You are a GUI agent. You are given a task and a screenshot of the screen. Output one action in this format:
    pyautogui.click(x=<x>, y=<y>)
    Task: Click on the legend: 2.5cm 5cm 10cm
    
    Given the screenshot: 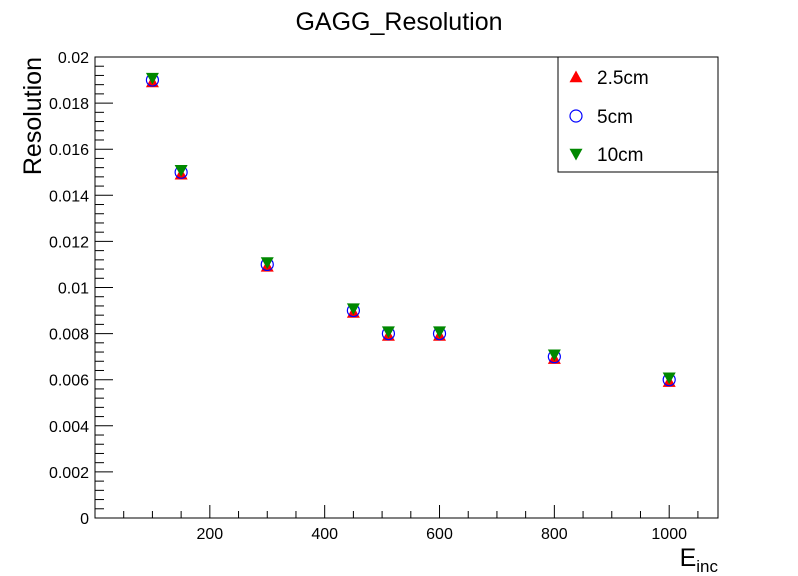 What is the action you would take?
    pyautogui.click(x=638, y=114)
    